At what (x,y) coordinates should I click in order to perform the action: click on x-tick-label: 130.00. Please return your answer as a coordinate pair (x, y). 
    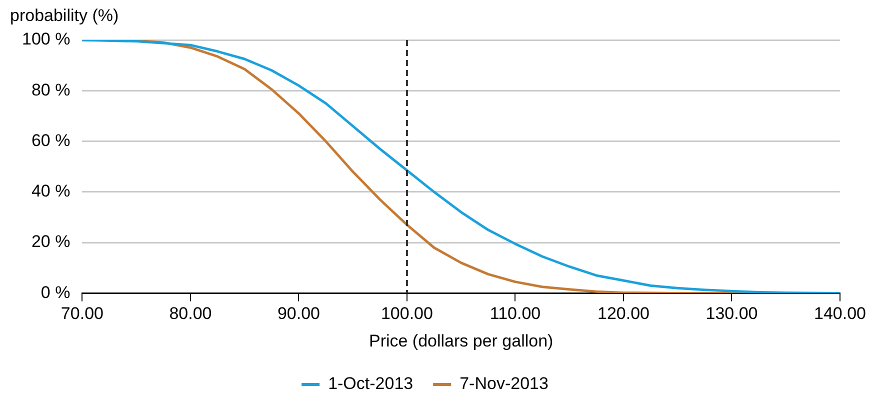
    Looking at the image, I should click on (732, 314).